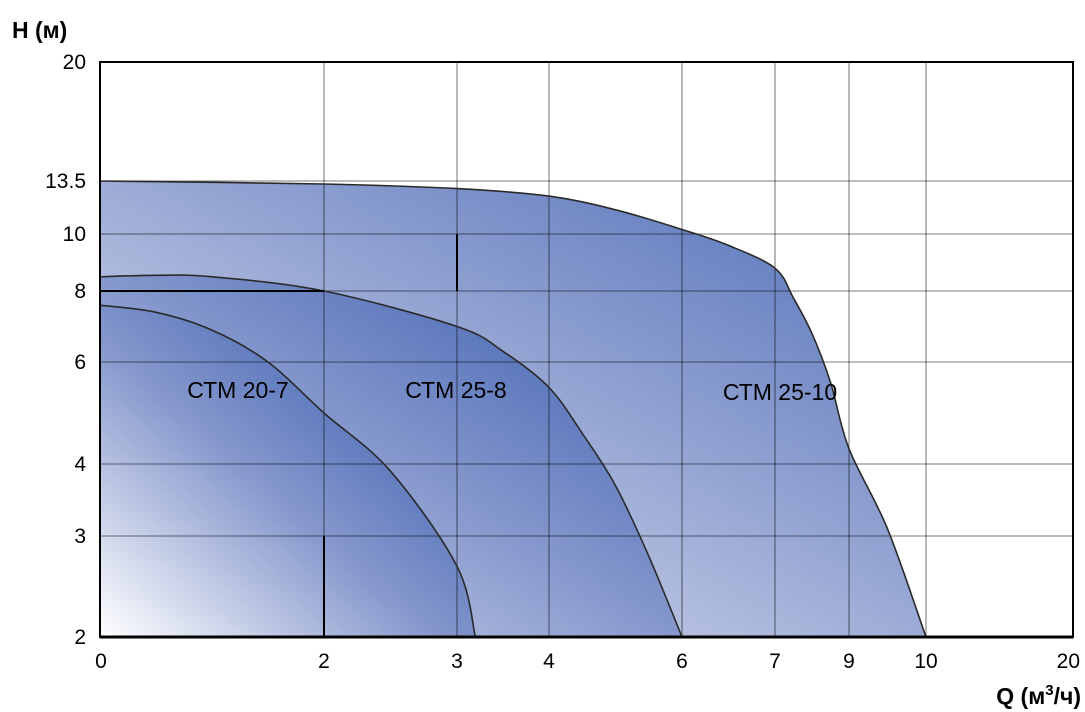  What do you see at coordinates (324, 661) in the screenshot?
I see `x-tick-label-1: 2` at bounding box center [324, 661].